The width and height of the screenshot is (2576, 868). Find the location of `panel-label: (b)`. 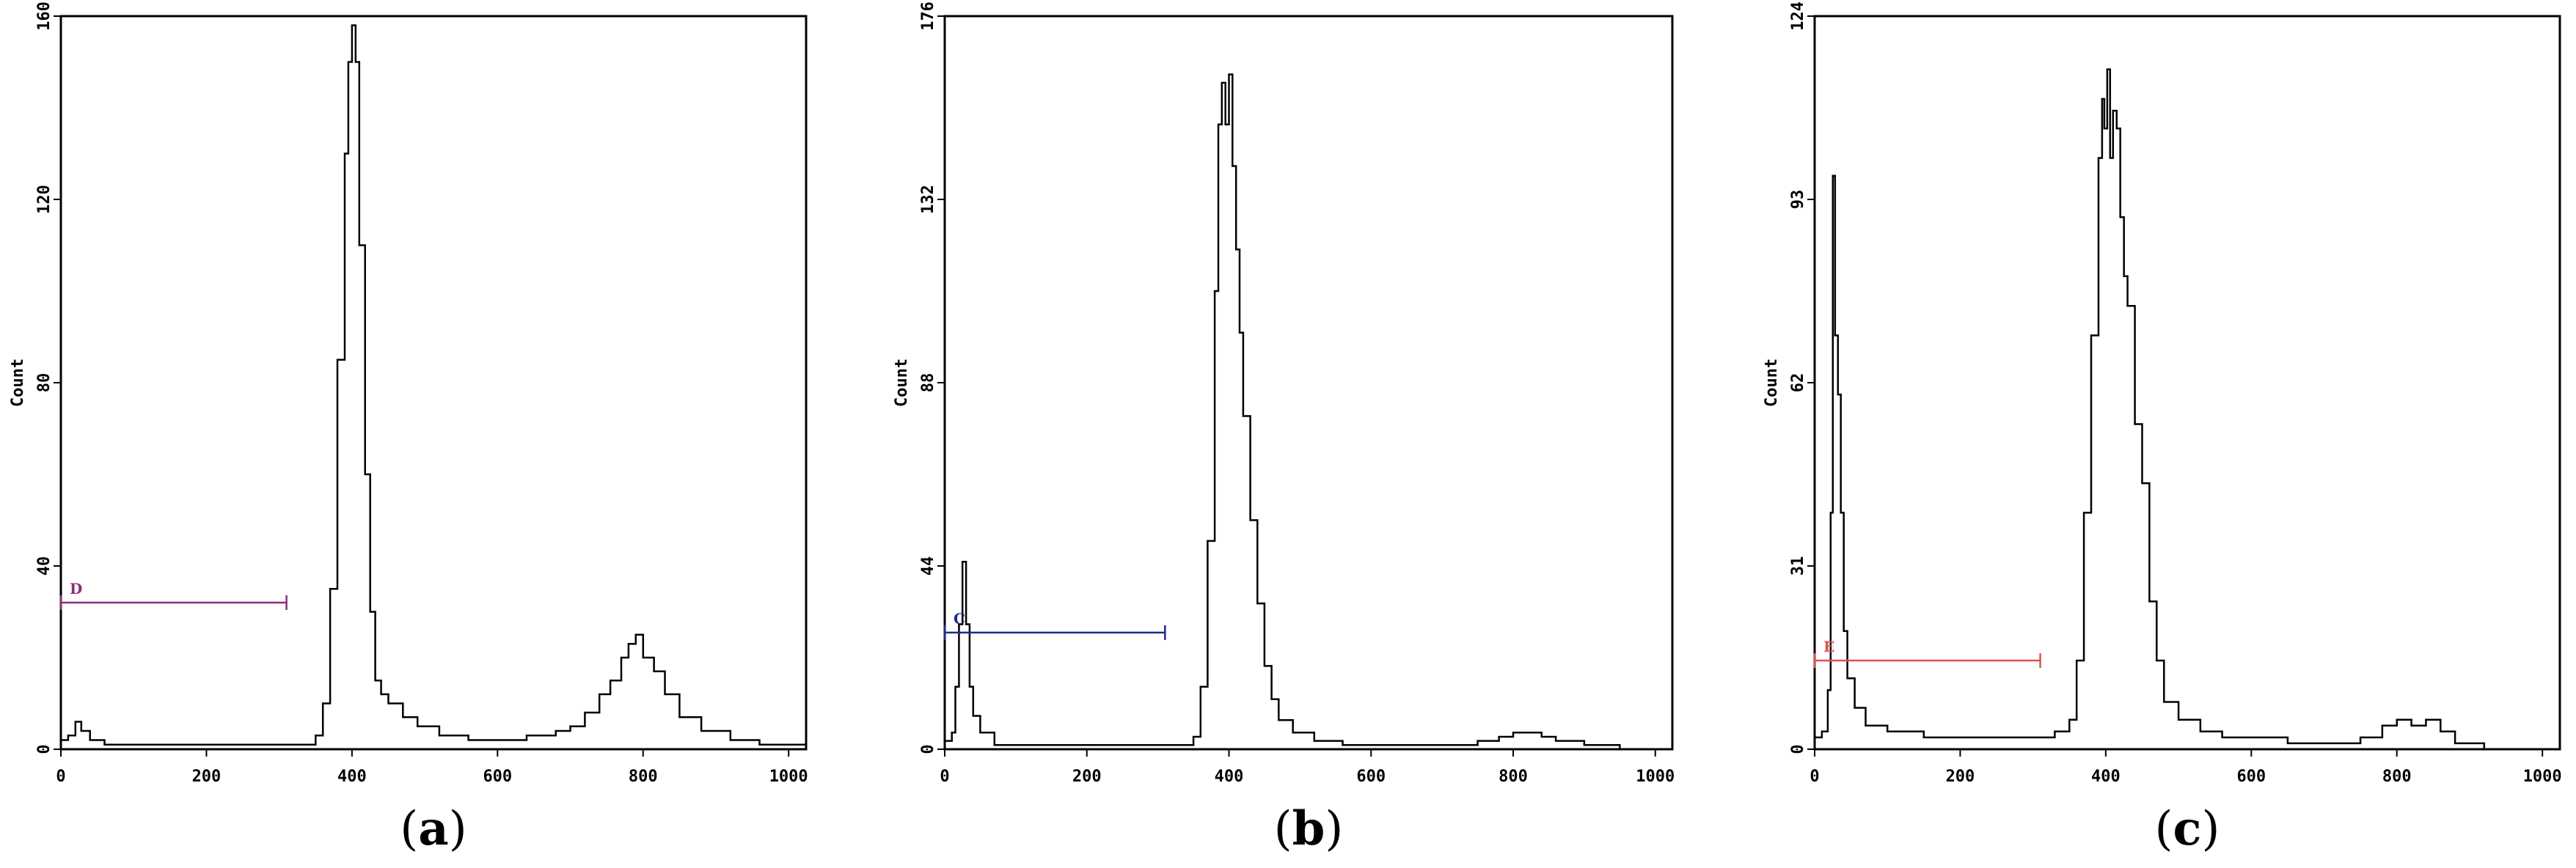

panel-label: (b) is located at coordinates (1309, 828).